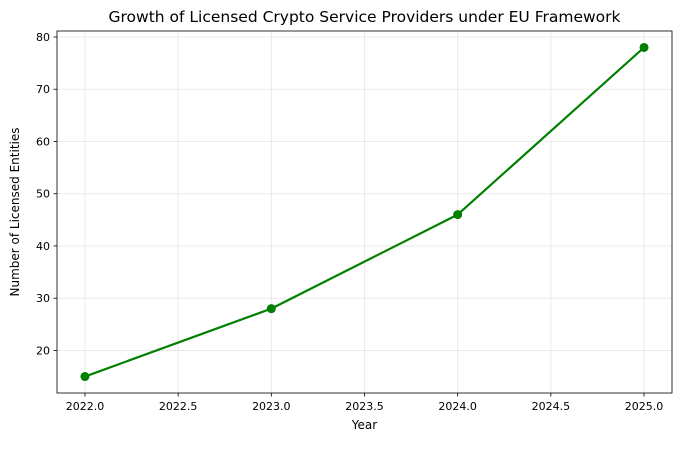 The height and width of the screenshot is (474, 686). Describe the element at coordinates (43, 194) in the screenshot. I see `y-tick-label: 50` at that location.